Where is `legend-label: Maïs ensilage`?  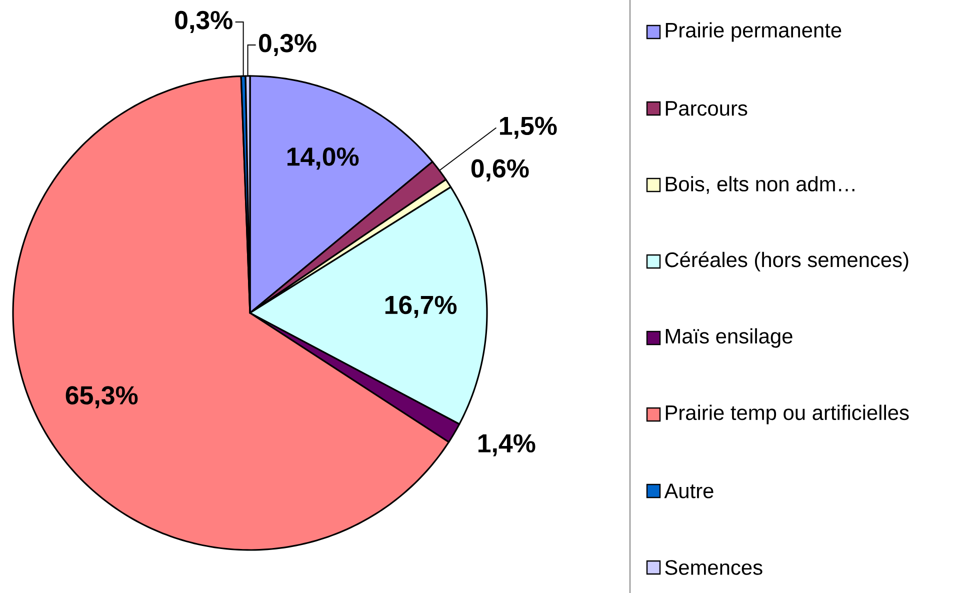
legend-label: Maïs ensilage is located at coordinates (729, 338).